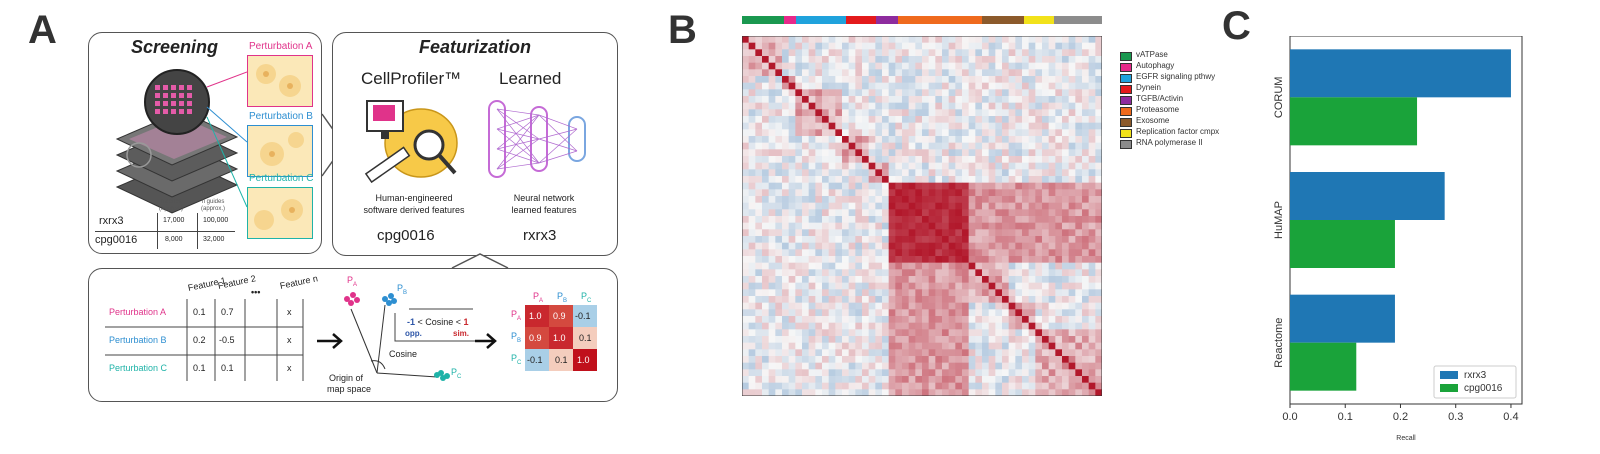  Describe the element at coordinates (1236, 26) in the screenshot. I see `panel-label-c: C` at that location.